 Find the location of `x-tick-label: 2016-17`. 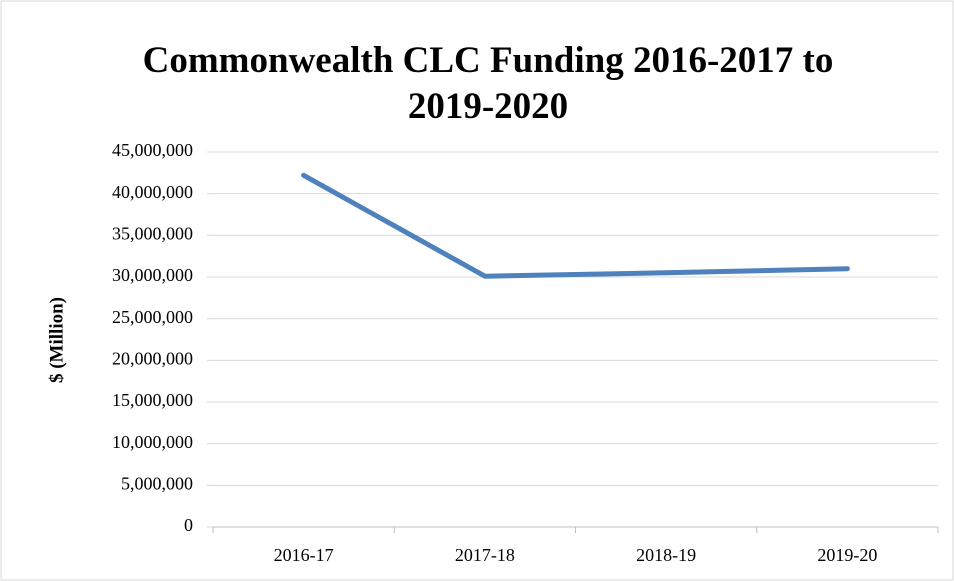

x-tick-label: 2016-17 is located at coordinates (304, 555).